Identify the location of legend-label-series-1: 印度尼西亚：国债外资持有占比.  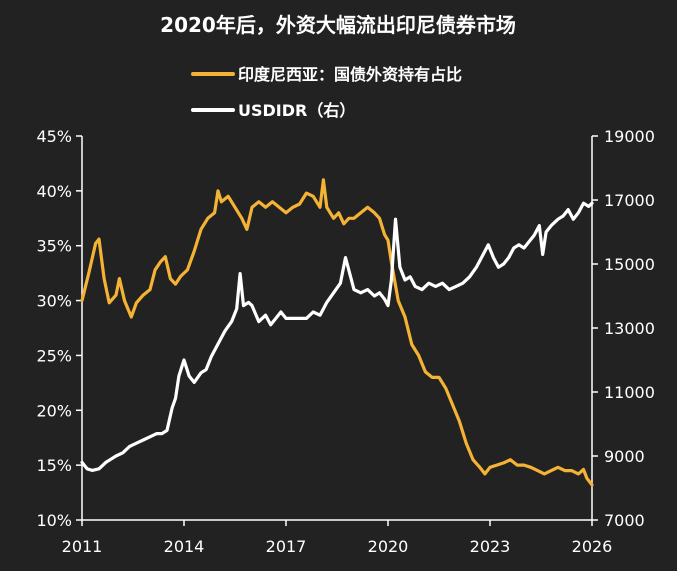
(350, 74).